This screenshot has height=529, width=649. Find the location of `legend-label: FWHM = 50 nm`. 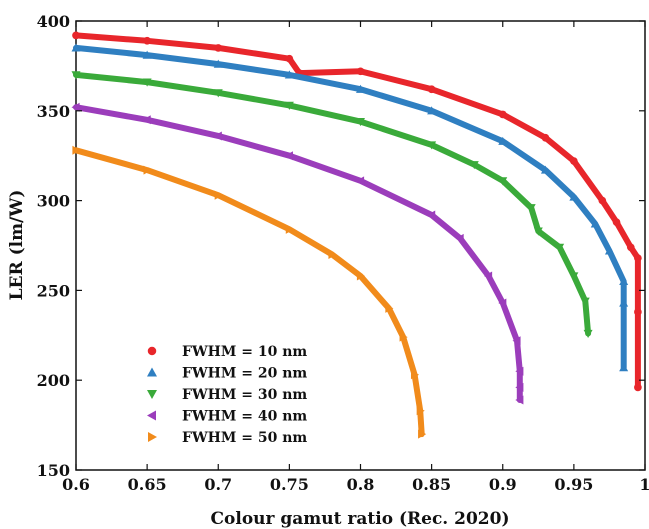

legend-label: FWHM = 50 nm is located at coordinates (244, 438).